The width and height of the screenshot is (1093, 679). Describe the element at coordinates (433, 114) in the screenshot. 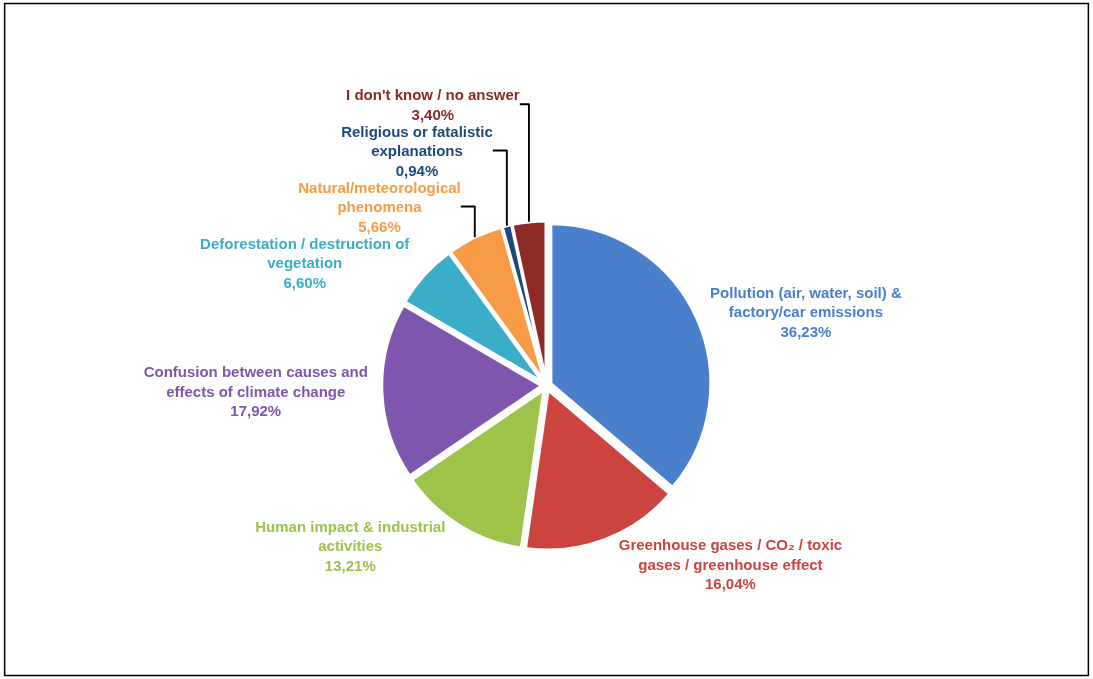

I see `data-label: 3,40%` at that location.